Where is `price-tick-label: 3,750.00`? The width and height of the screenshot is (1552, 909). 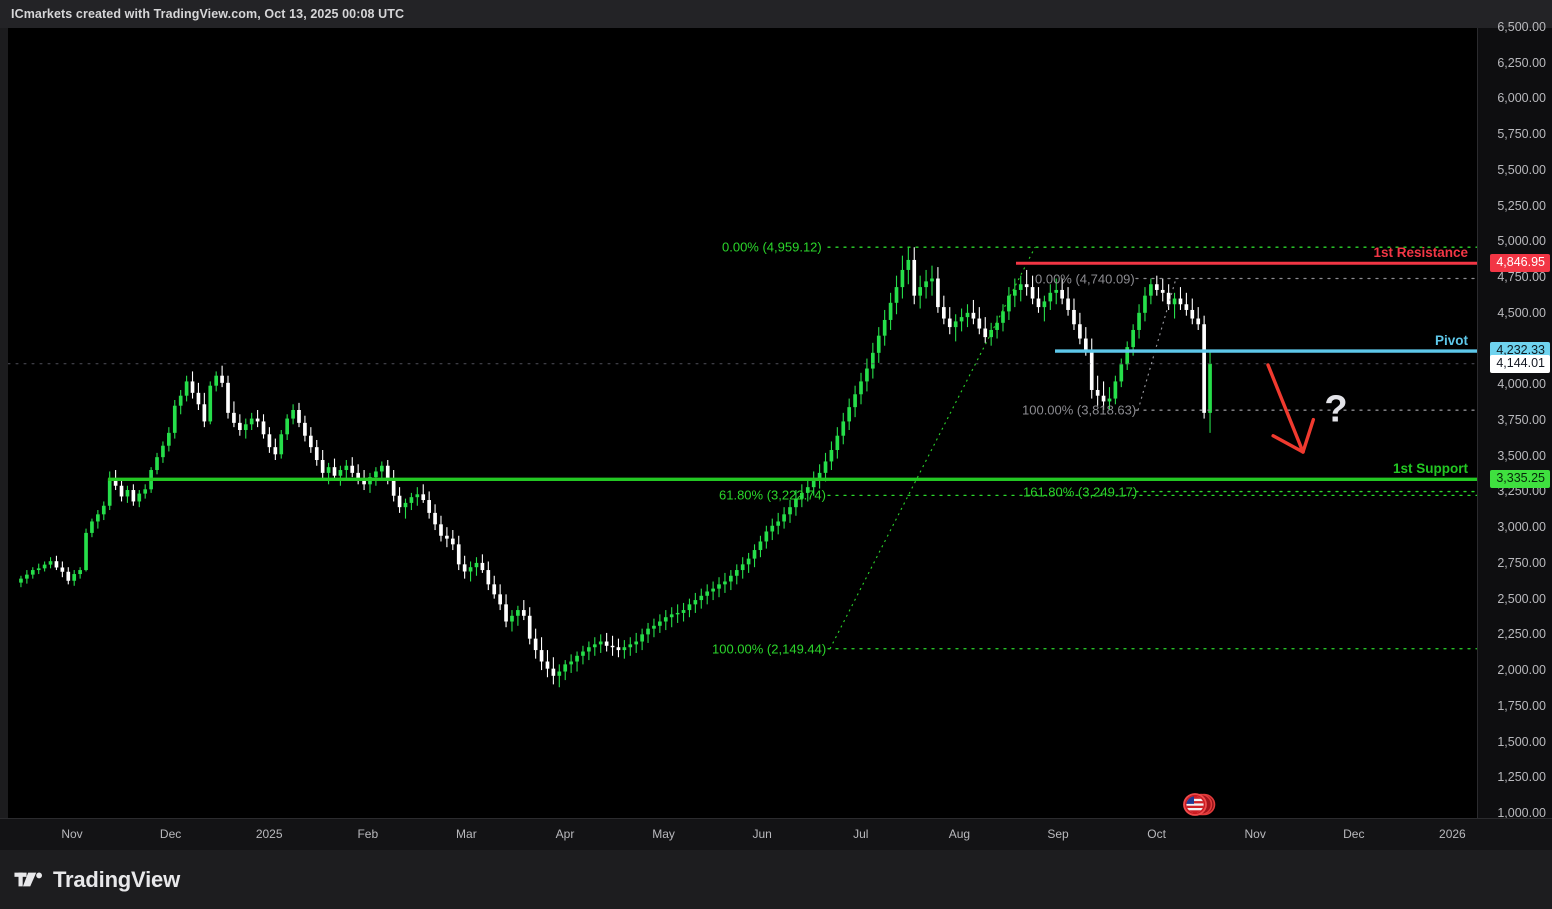
price-tick-label: 3,750.00 is located at coordinates (1521, 420).